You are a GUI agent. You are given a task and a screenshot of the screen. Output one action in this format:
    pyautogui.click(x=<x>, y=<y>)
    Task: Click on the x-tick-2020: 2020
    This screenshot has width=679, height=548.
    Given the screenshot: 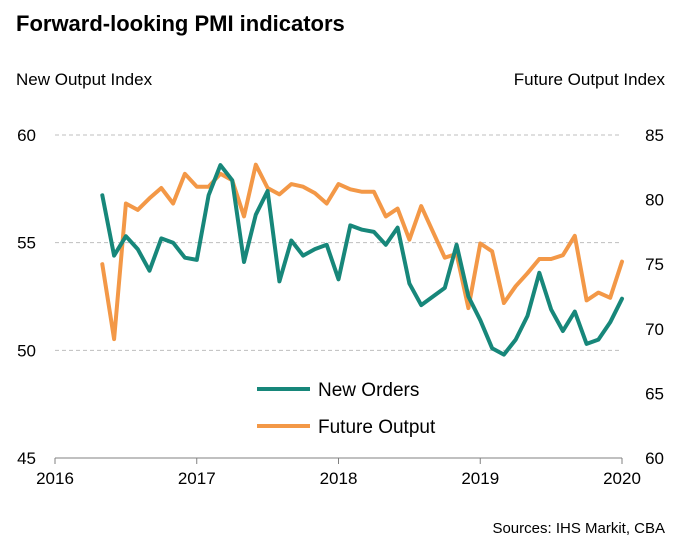 What is the action you would take?
    pyautogui.click(x=622, y=478)
    